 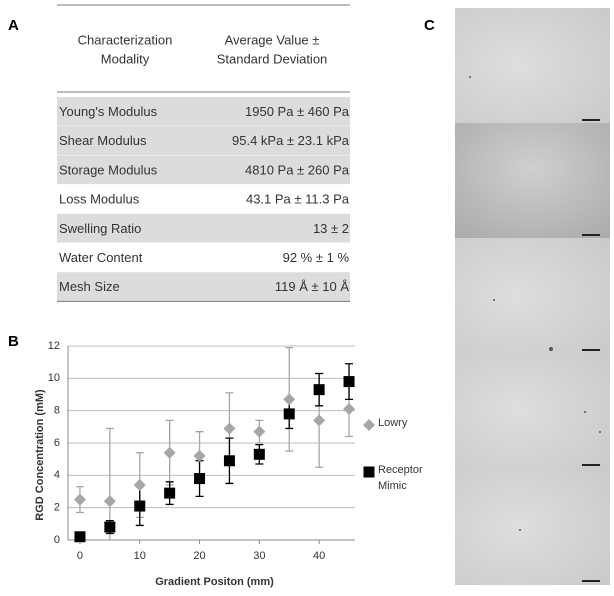 What do you see at coordinates (108, 111) in the screenshot?
I see `table-cell: Young's Modulus` at bounding box center [108, 111].